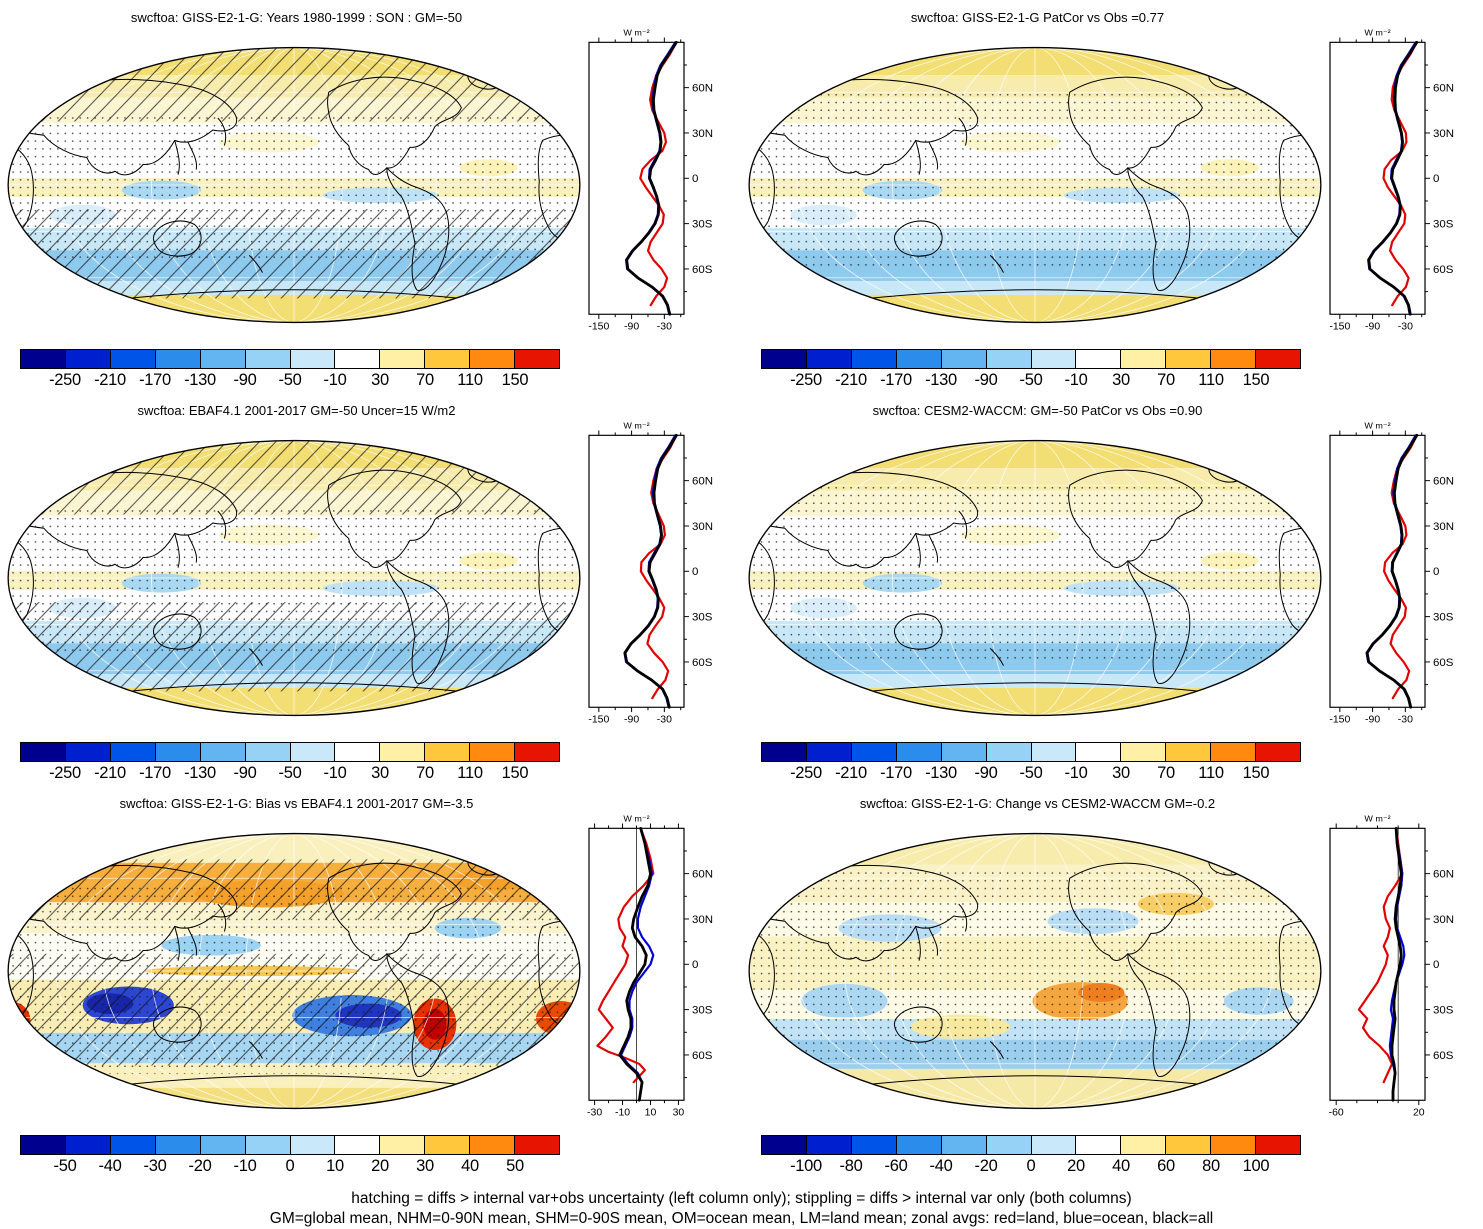  Describe the element at coordinates (1405, 720) in the screenshot. I see `svg-text: -30` at that location.